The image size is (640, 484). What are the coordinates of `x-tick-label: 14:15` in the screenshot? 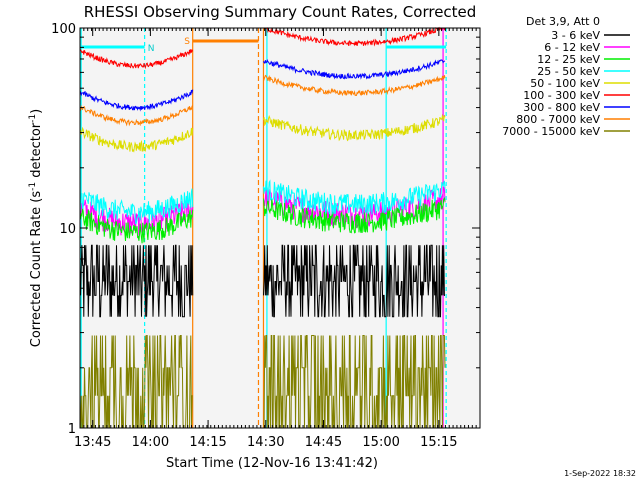 It's located at (207, 442).